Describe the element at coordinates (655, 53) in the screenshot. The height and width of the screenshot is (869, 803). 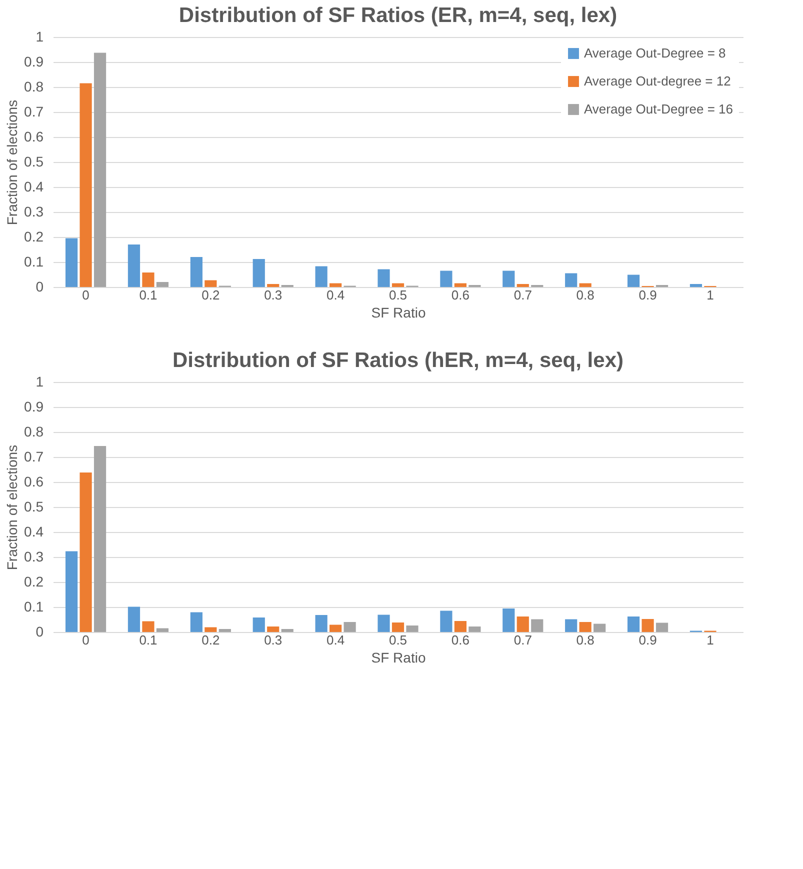
I see `legend-label: Average Out-Degree = 8` at that location.